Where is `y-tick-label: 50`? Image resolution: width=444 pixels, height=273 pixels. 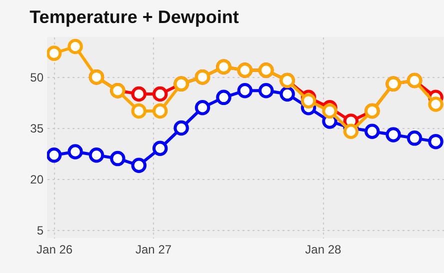
y-tick-label: 50 is located at coordinates (37, 77).